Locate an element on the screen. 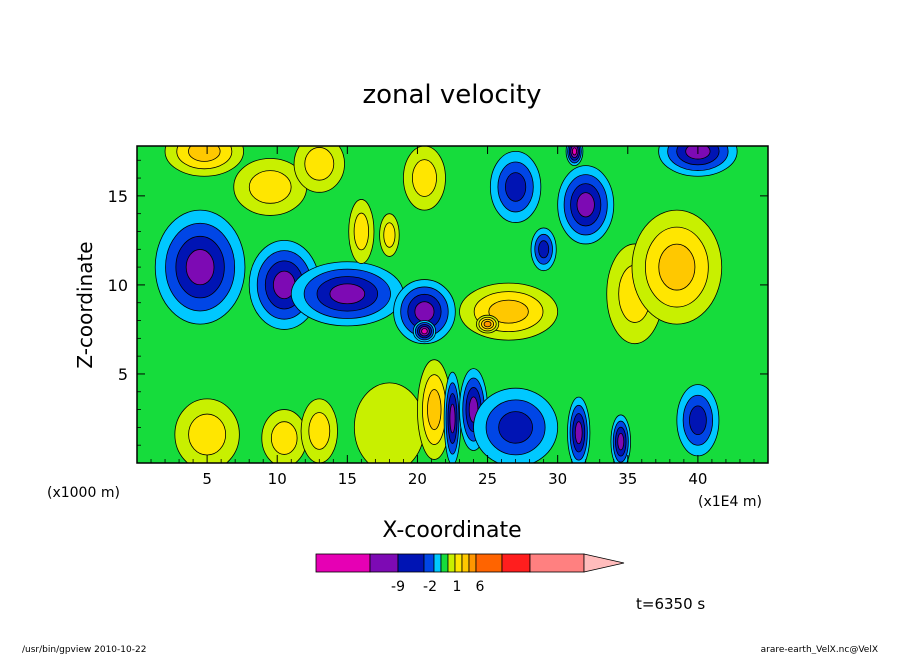 This screenshot has width=904, height=654. colorbar-tick-label: 6 is located at coordinates (480, 587).